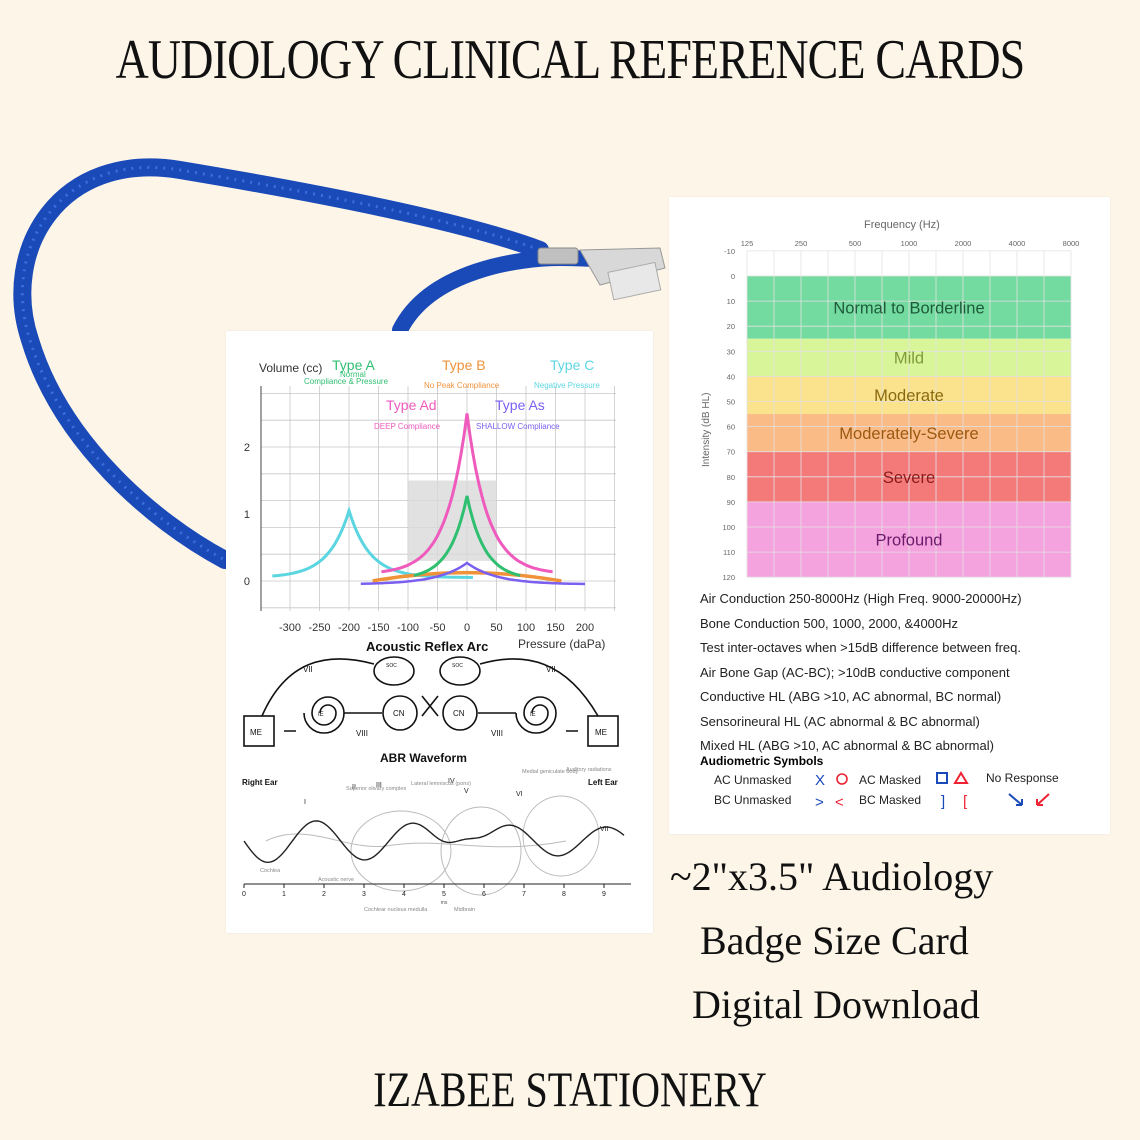 The width and height of the screenshot is (1140, 1140). What do you see at coordinates (908, 434) in the screenshot?
I see `audiogram-band-label: Moderately-Severe` at bounding box center [908, 434].